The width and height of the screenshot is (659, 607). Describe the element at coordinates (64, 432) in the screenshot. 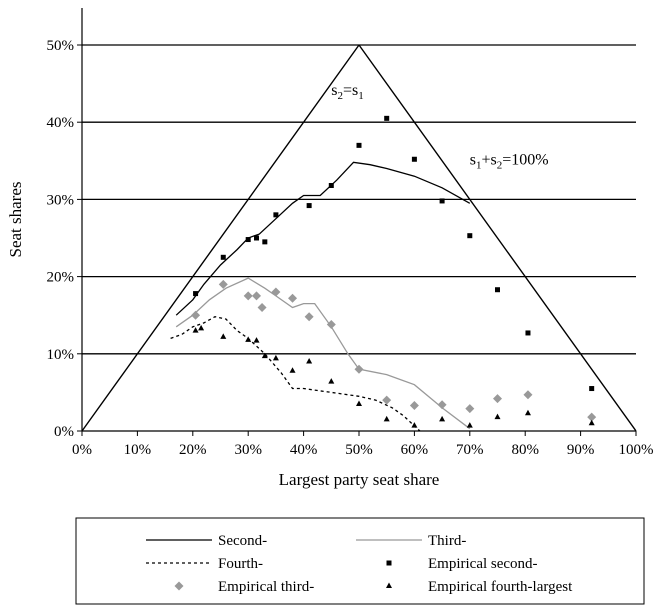

I see `y-tick-label: 0%` at that location.